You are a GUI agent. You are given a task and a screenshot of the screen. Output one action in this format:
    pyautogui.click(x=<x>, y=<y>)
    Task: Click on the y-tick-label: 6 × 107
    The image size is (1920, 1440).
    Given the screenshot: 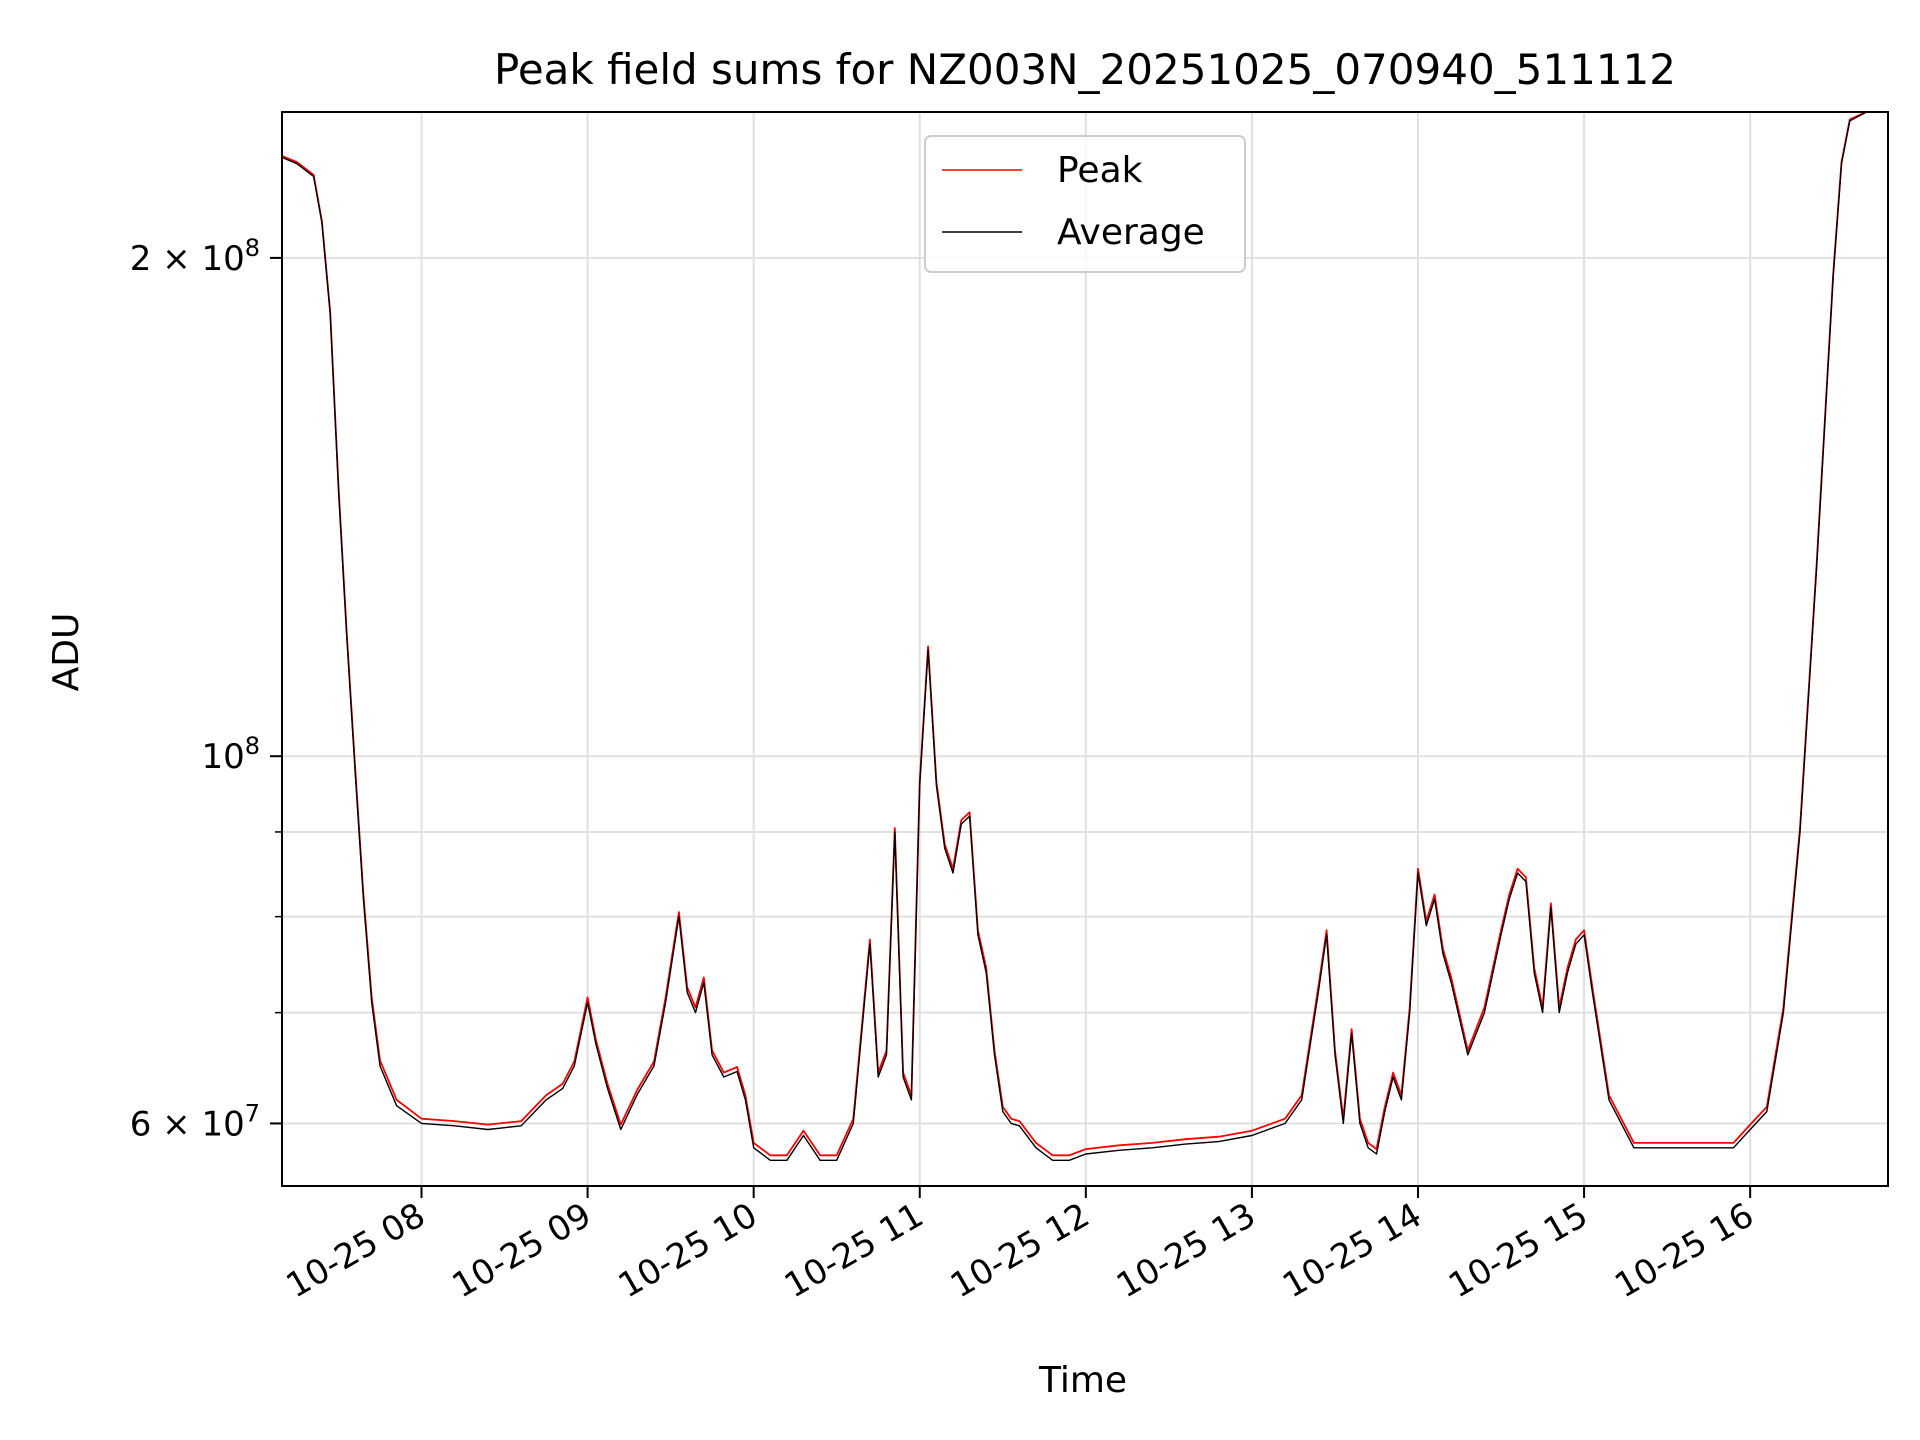 What is the action you would take?
    pyautogui.click(x=195, y=1121)
    